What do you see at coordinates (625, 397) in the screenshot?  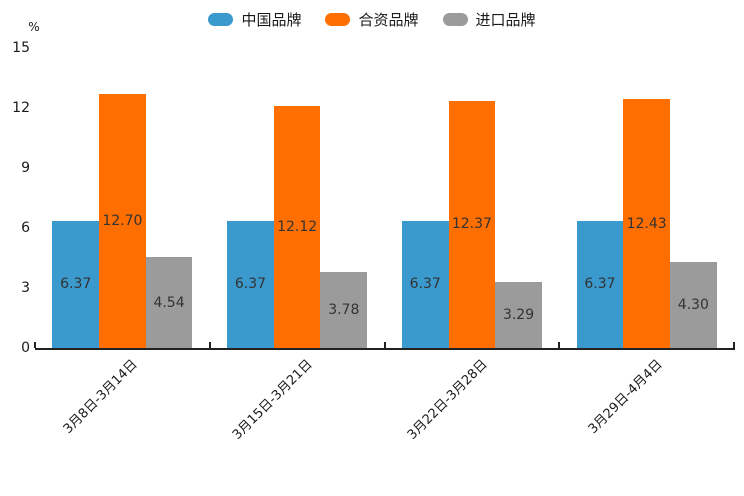 I see `x-category-label: 3月29日-4月4日` at bounding box center [625, 397].